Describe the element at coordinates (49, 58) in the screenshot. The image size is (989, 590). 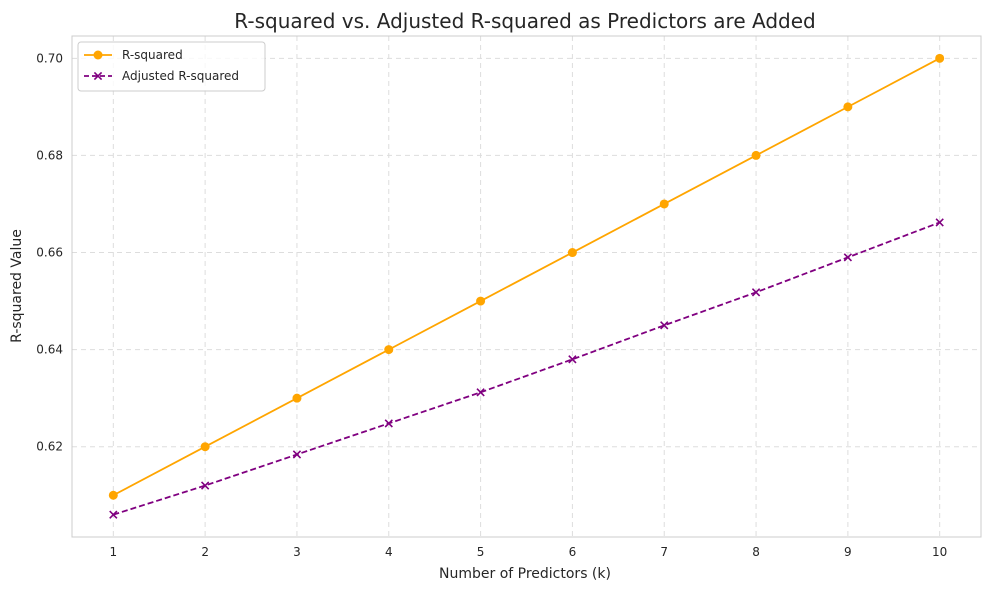
I see `y-tick-label: 0.70` at that location.